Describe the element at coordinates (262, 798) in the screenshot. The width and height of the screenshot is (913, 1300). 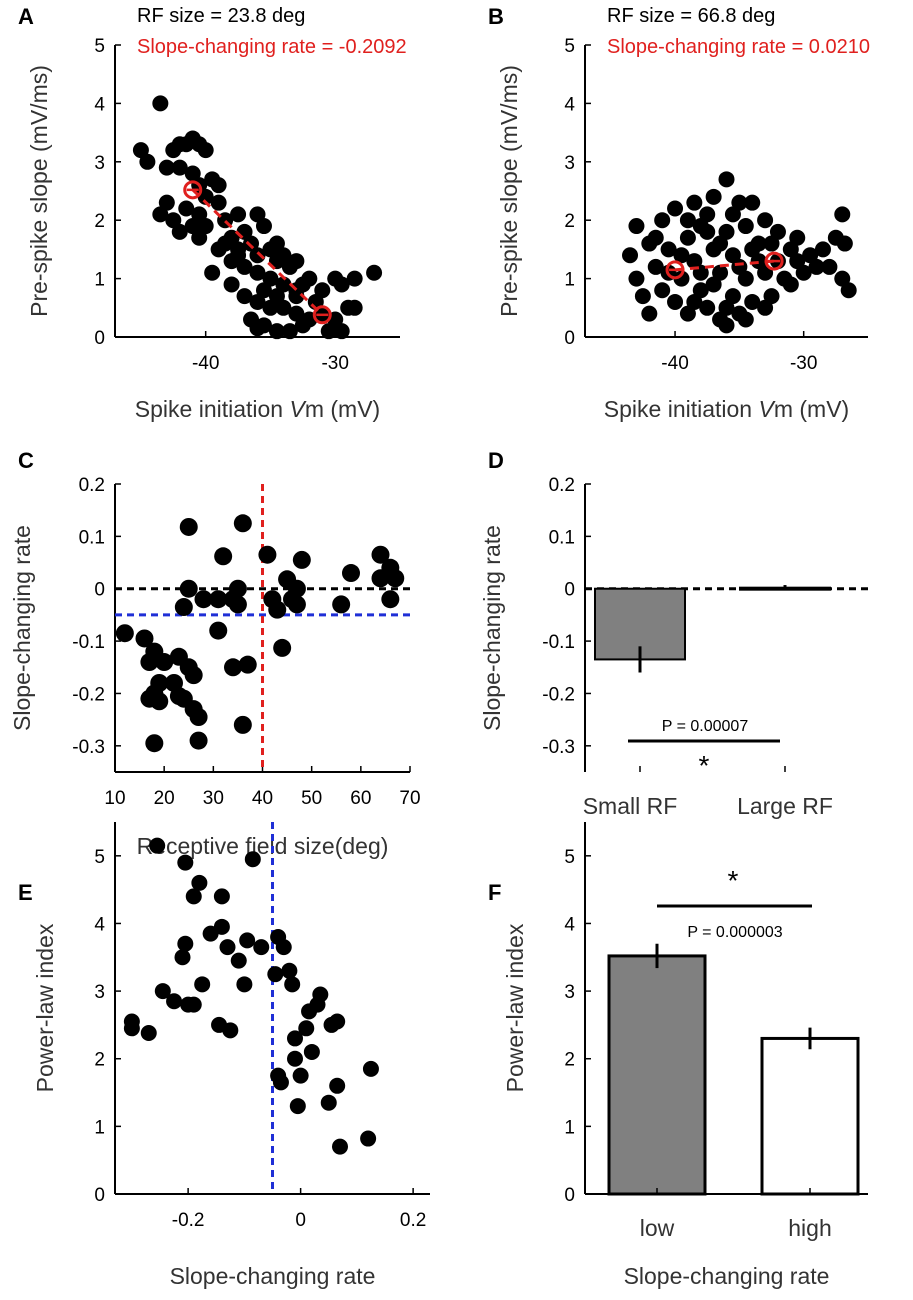
I see `x-tick-label: 40` at that location.